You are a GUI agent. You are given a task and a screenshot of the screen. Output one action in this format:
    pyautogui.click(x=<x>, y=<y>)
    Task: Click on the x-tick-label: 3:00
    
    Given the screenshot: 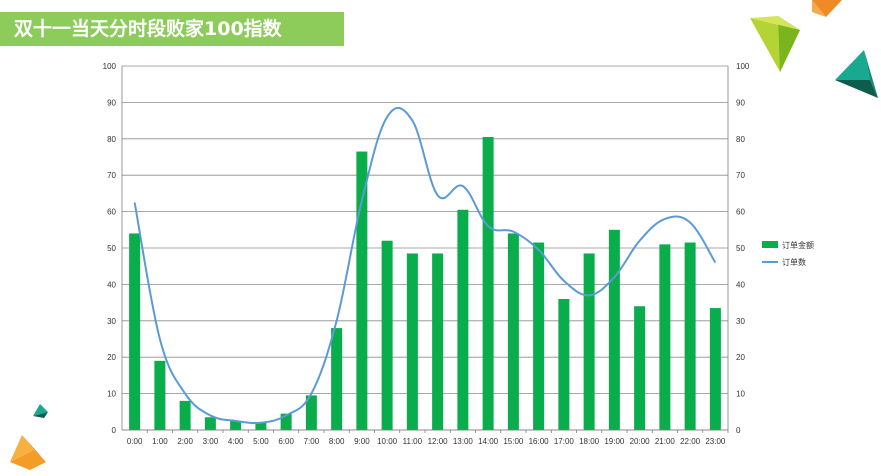 What is the action you would take?
    pyautogui.click(x=211, y=441)
    